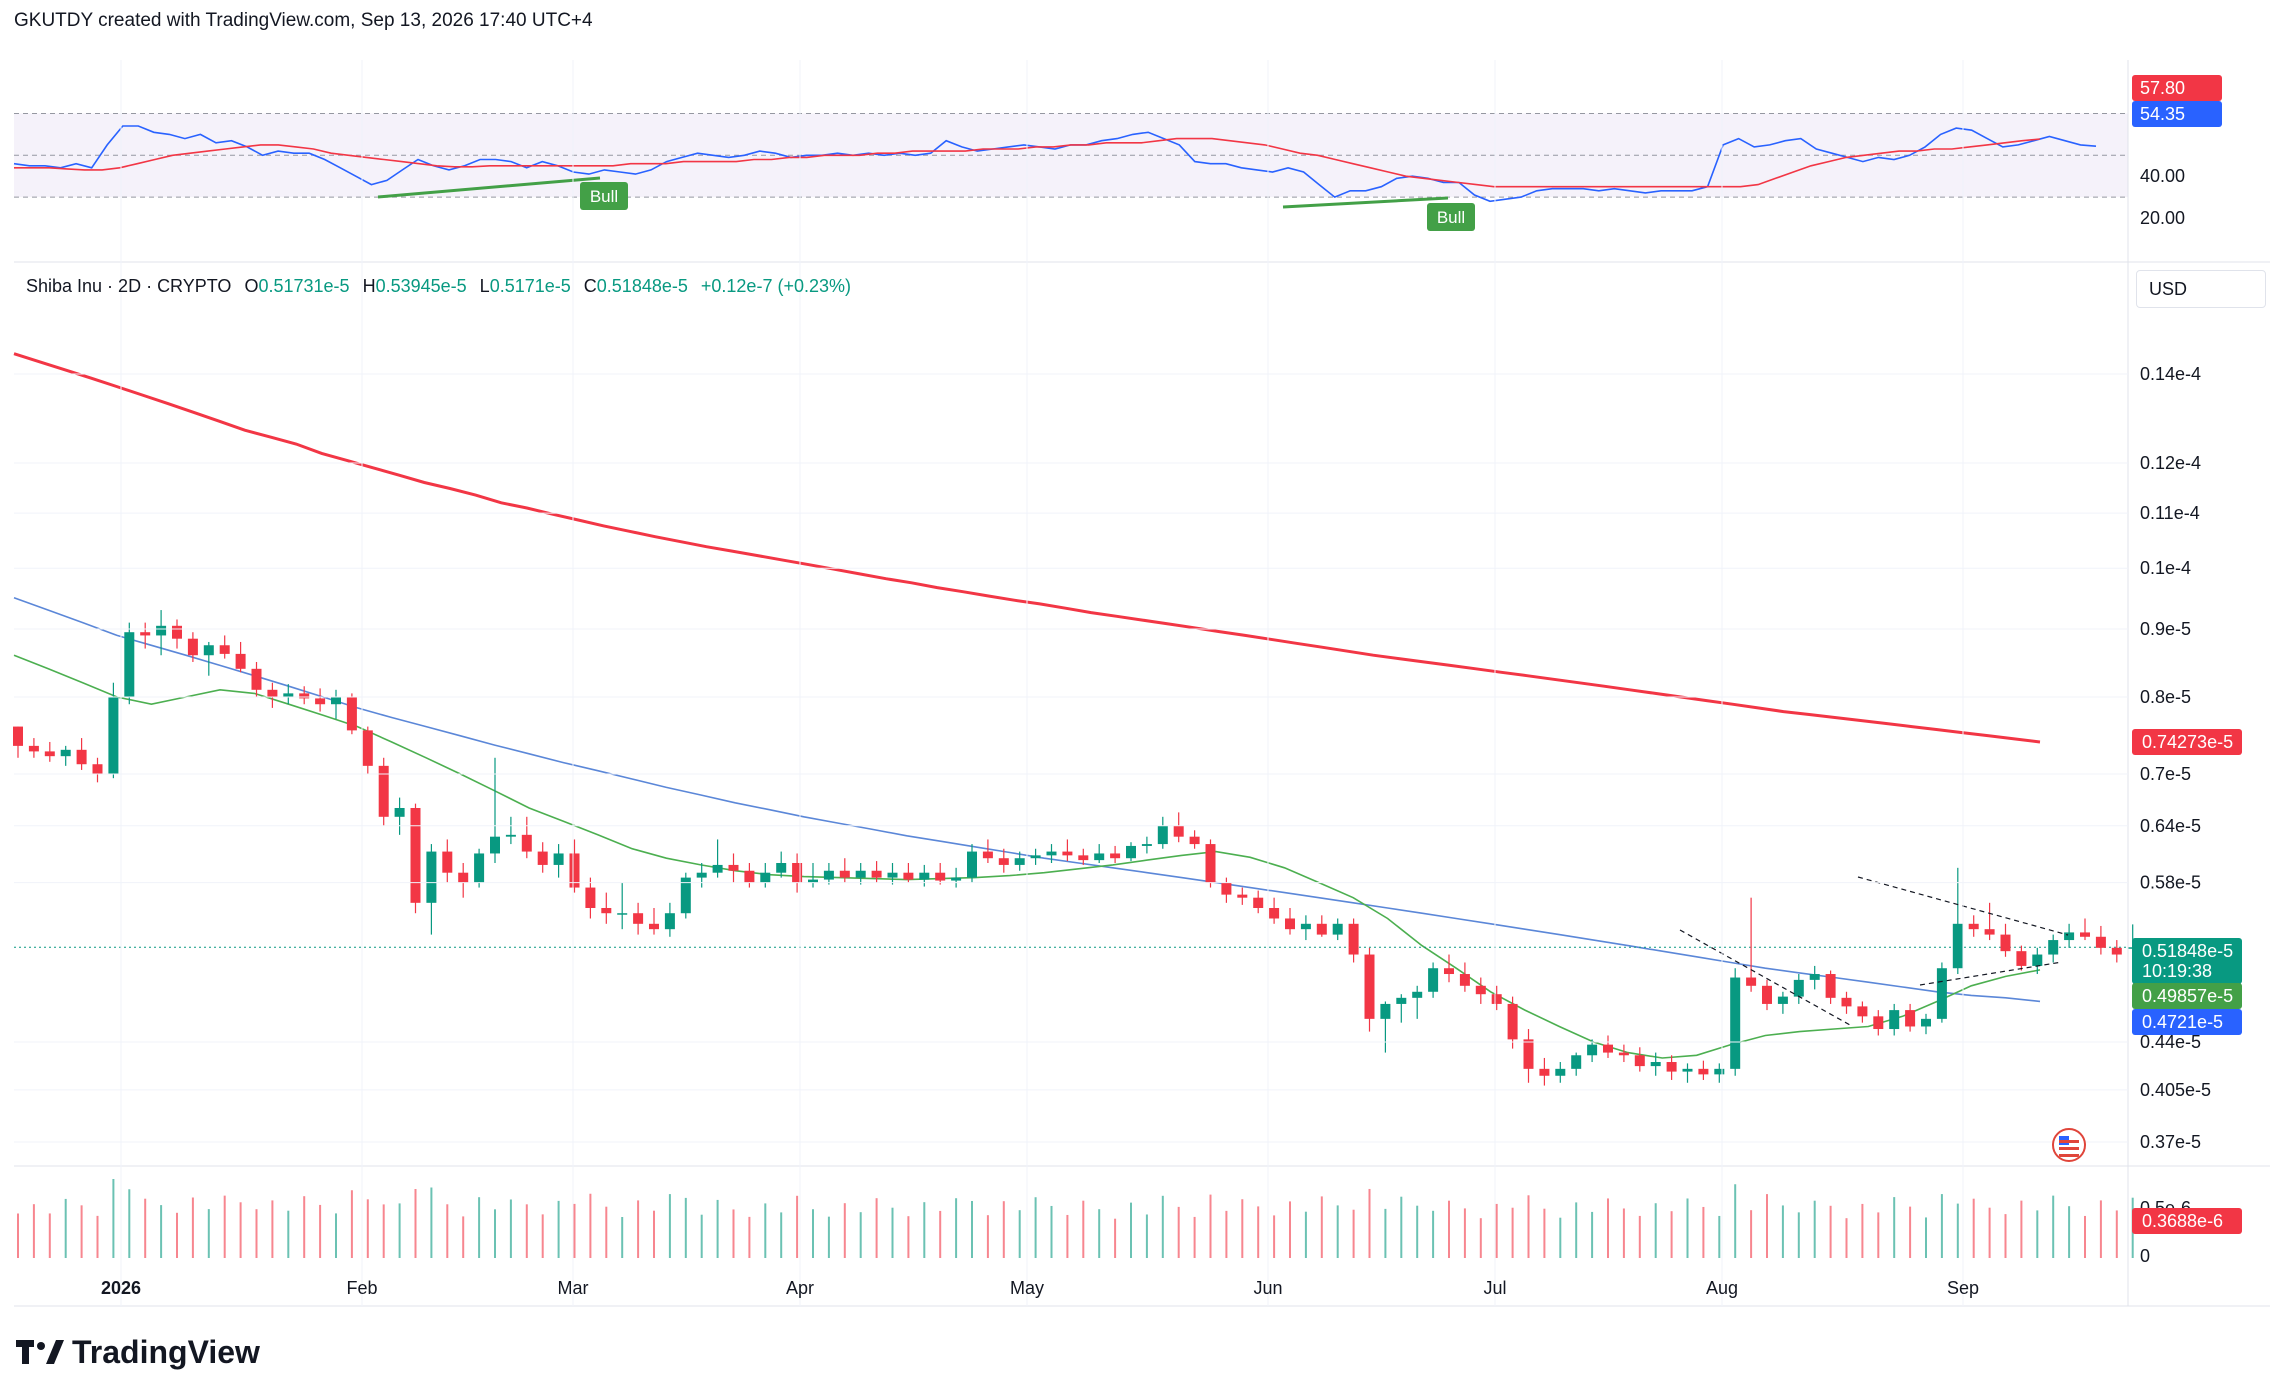 This screenshot has width=2286, height=1396. What do you see at coordinates (1055, 164) in the screenshot?
I see `rsi-line` at bounding box center [1055, 164].